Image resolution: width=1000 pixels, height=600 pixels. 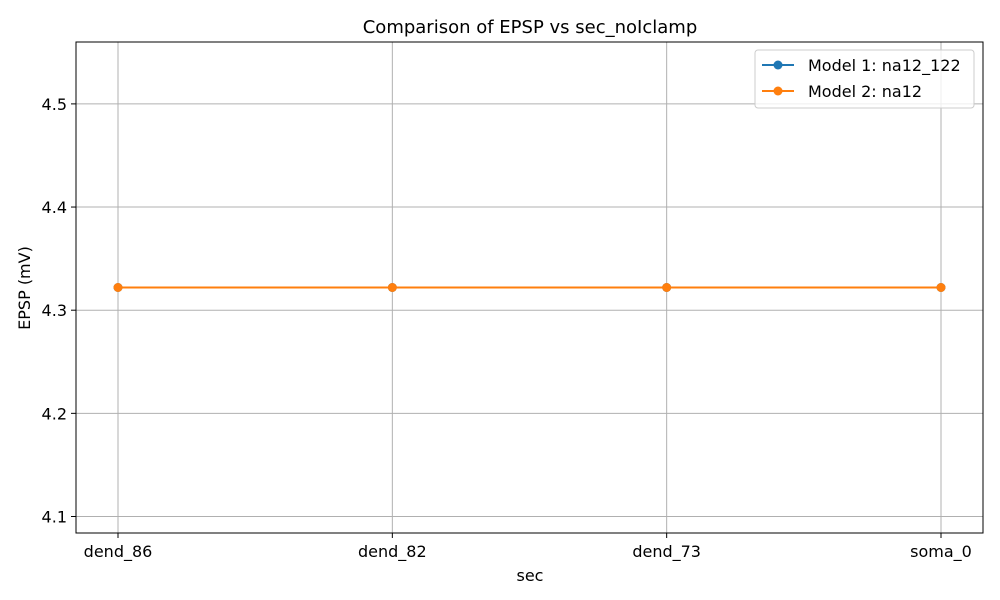 I want to click on y-axis-ticks: 4.1 4.2 4.3 4.4 4.5, so click(x=59, y=310).